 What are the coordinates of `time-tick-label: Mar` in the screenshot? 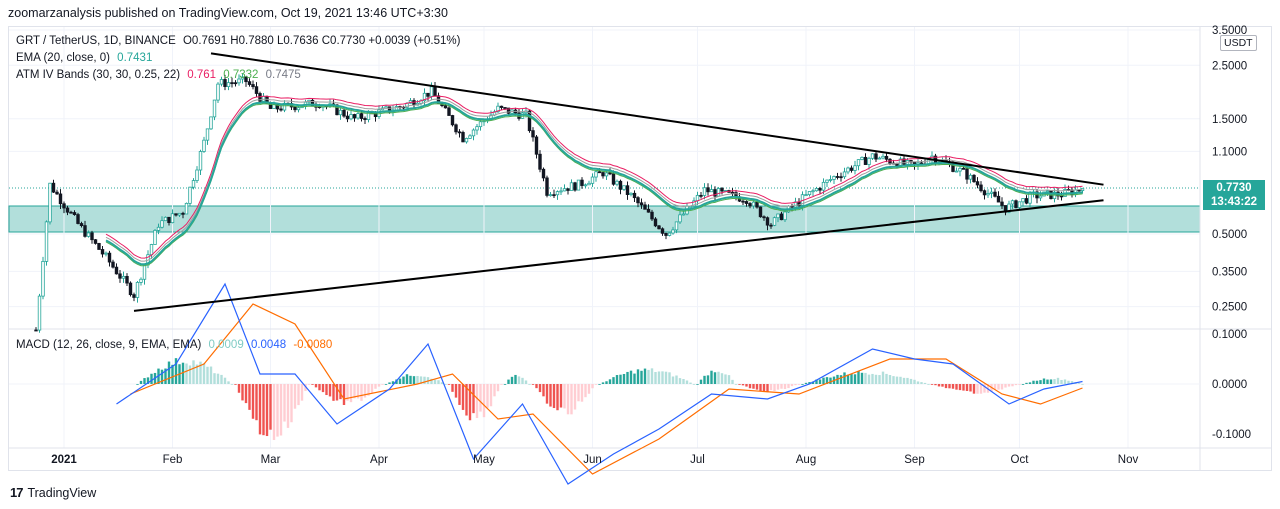 It's located at (271, 460).